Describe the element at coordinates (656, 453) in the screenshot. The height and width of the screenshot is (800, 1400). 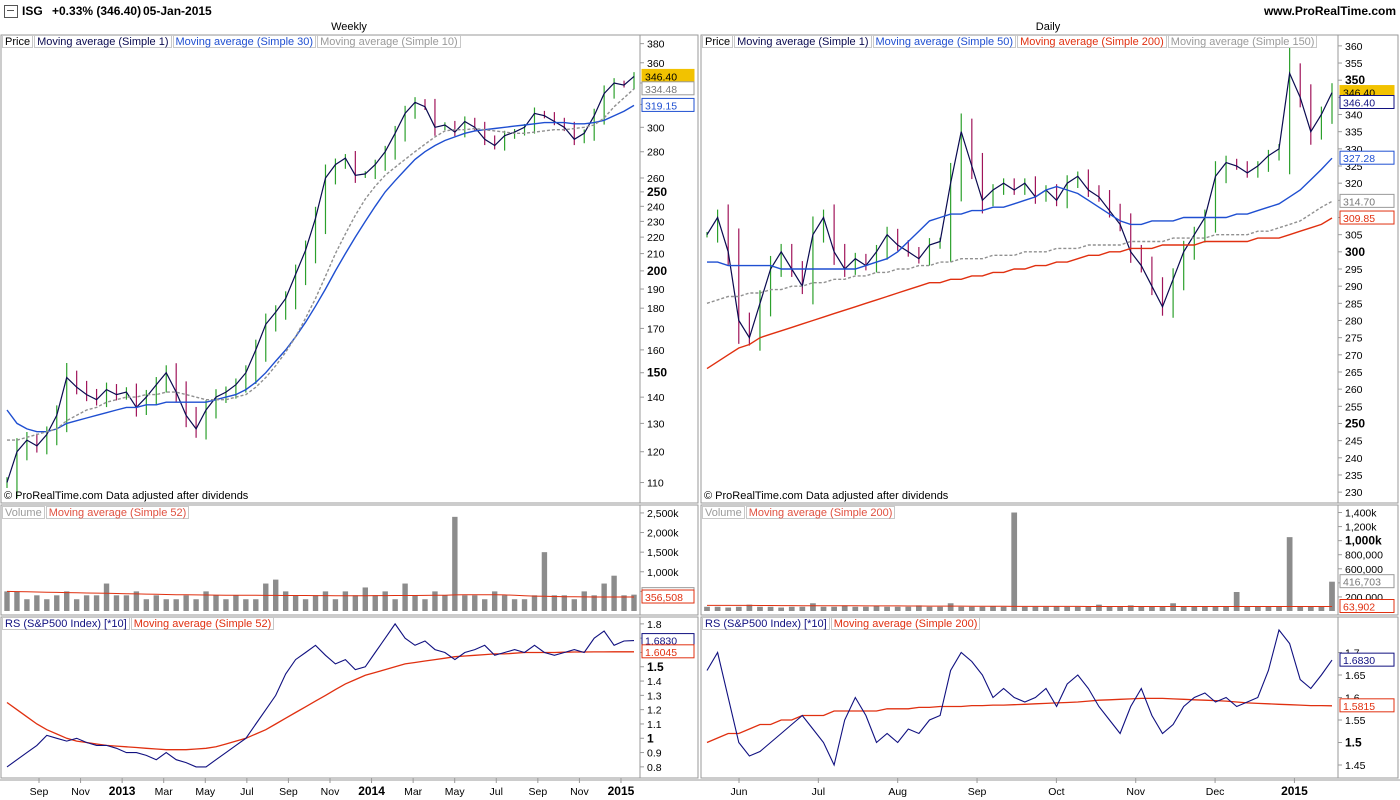
I see `weekly-price-ytick-label: 120` at that location.